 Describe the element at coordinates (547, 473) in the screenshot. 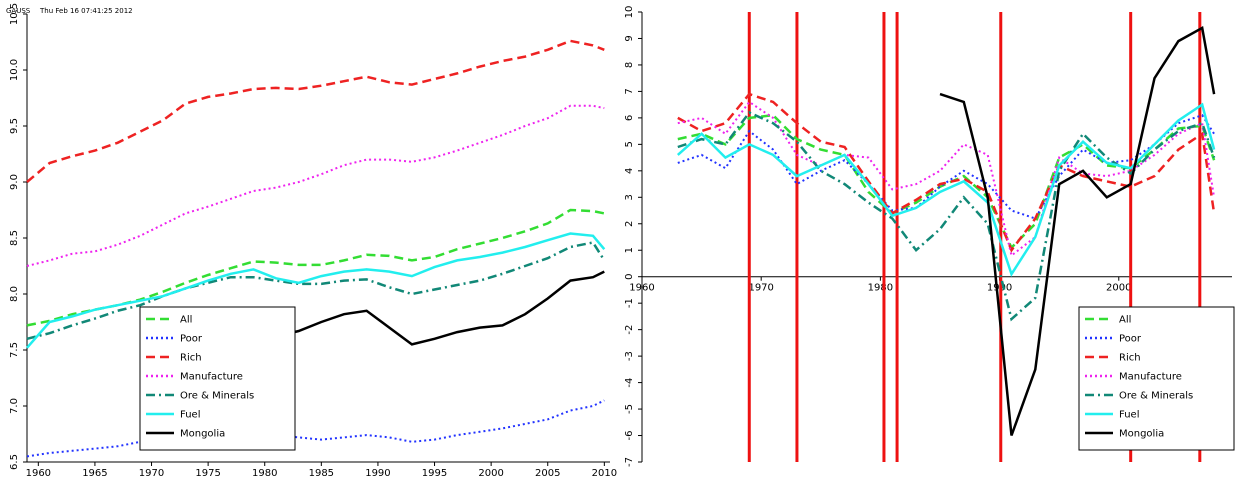

I see `x-tick-label: 2005` at that location.